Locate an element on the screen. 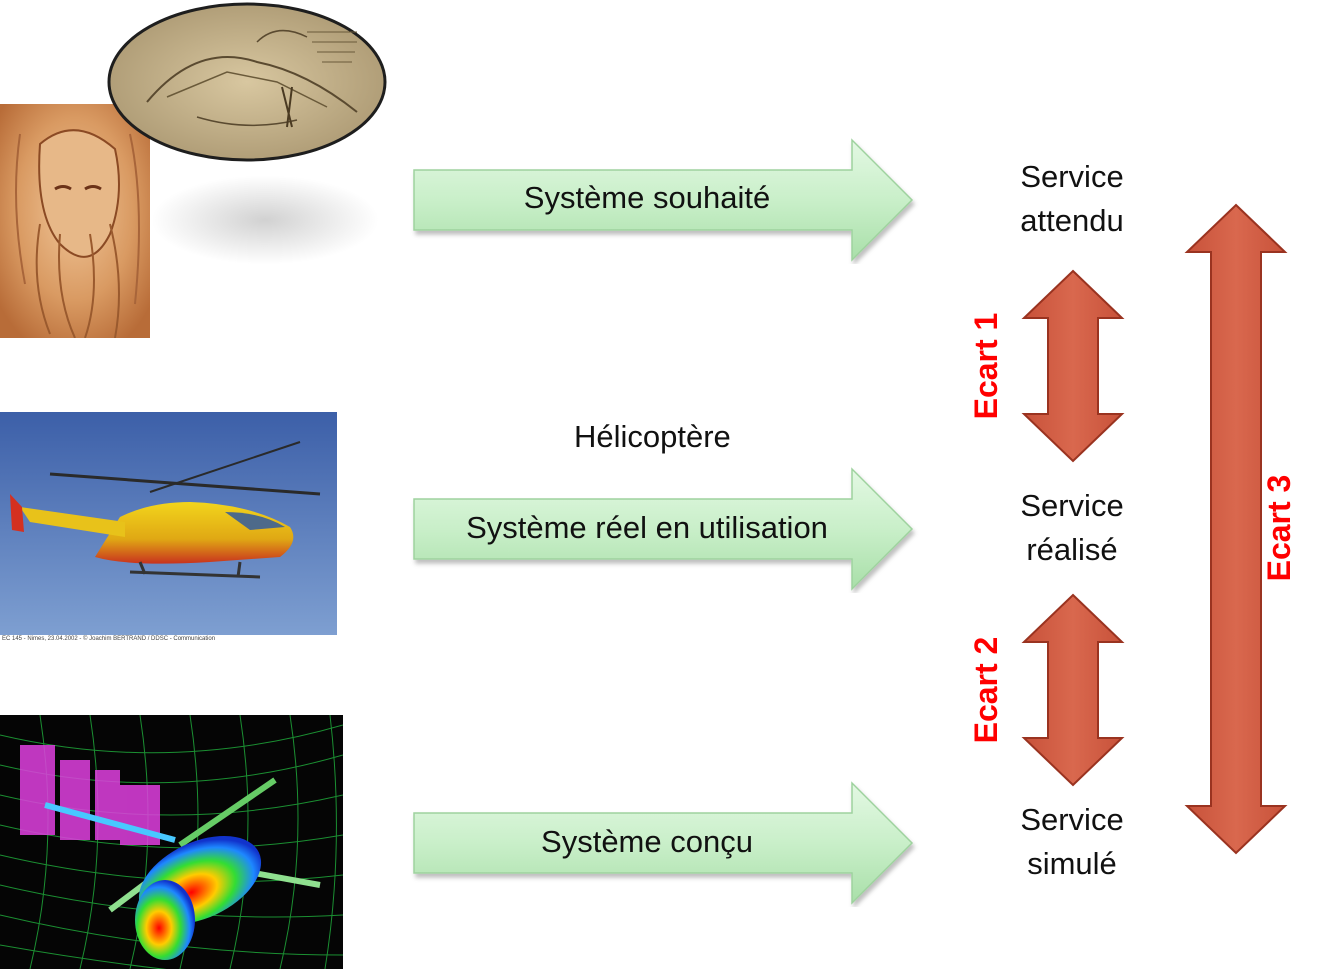 The width and height of the screenshot is (1329, 969). leonardo-portrait-image is located at coordinates (75, 221).